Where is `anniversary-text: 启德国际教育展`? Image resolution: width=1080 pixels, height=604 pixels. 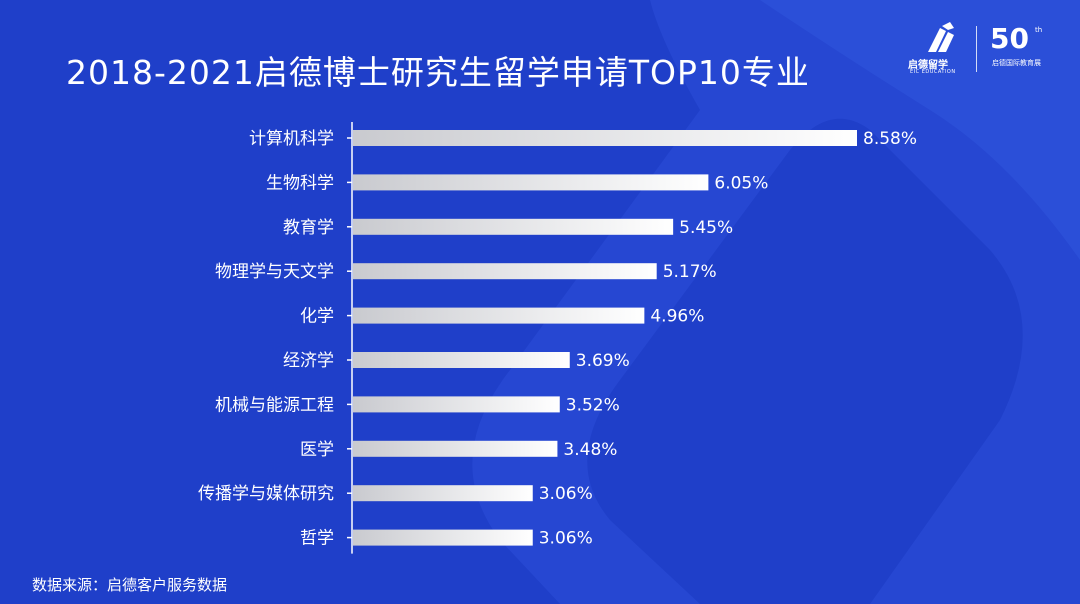
anniversary-text: 启德国际教育展 is located at coordinates (1016, 63).